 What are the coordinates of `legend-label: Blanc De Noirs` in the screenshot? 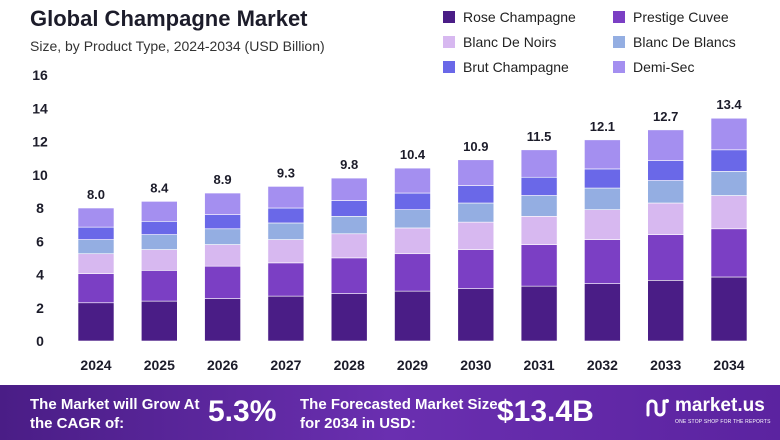 It's located at (510, 41).